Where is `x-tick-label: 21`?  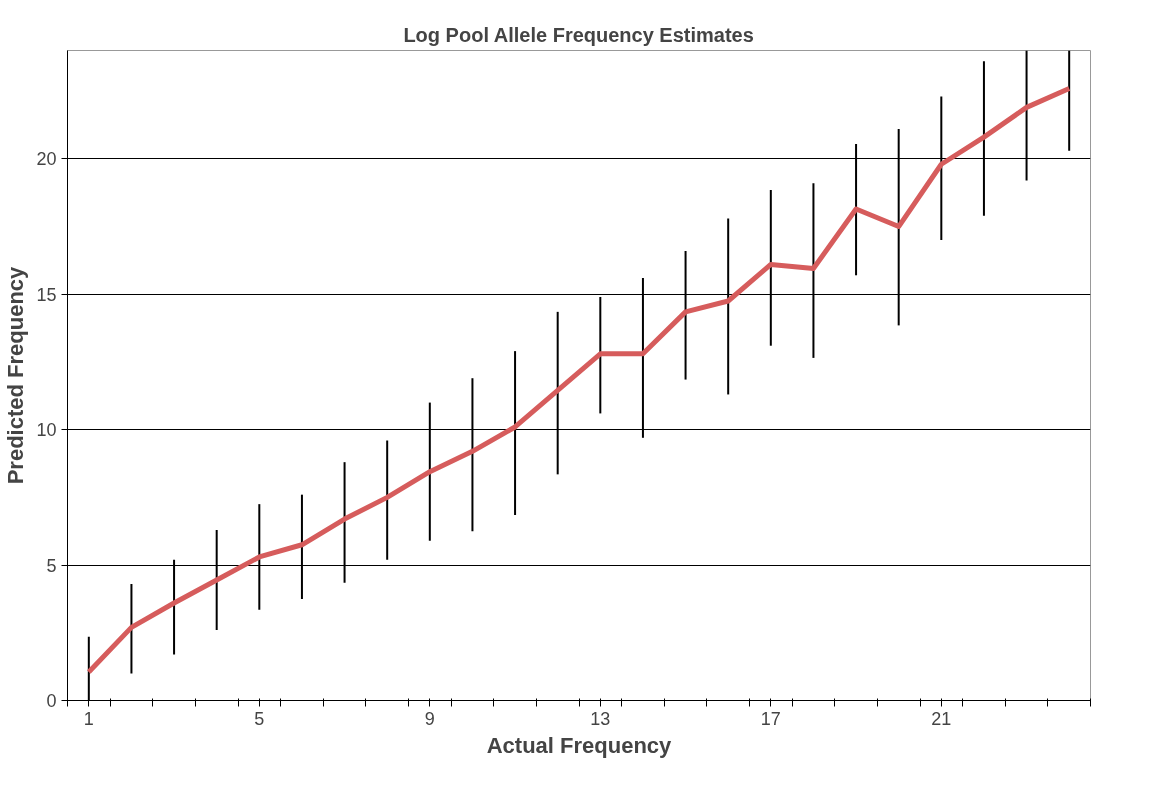
x-tick-label: 21 is located at coordinates (941, 718).